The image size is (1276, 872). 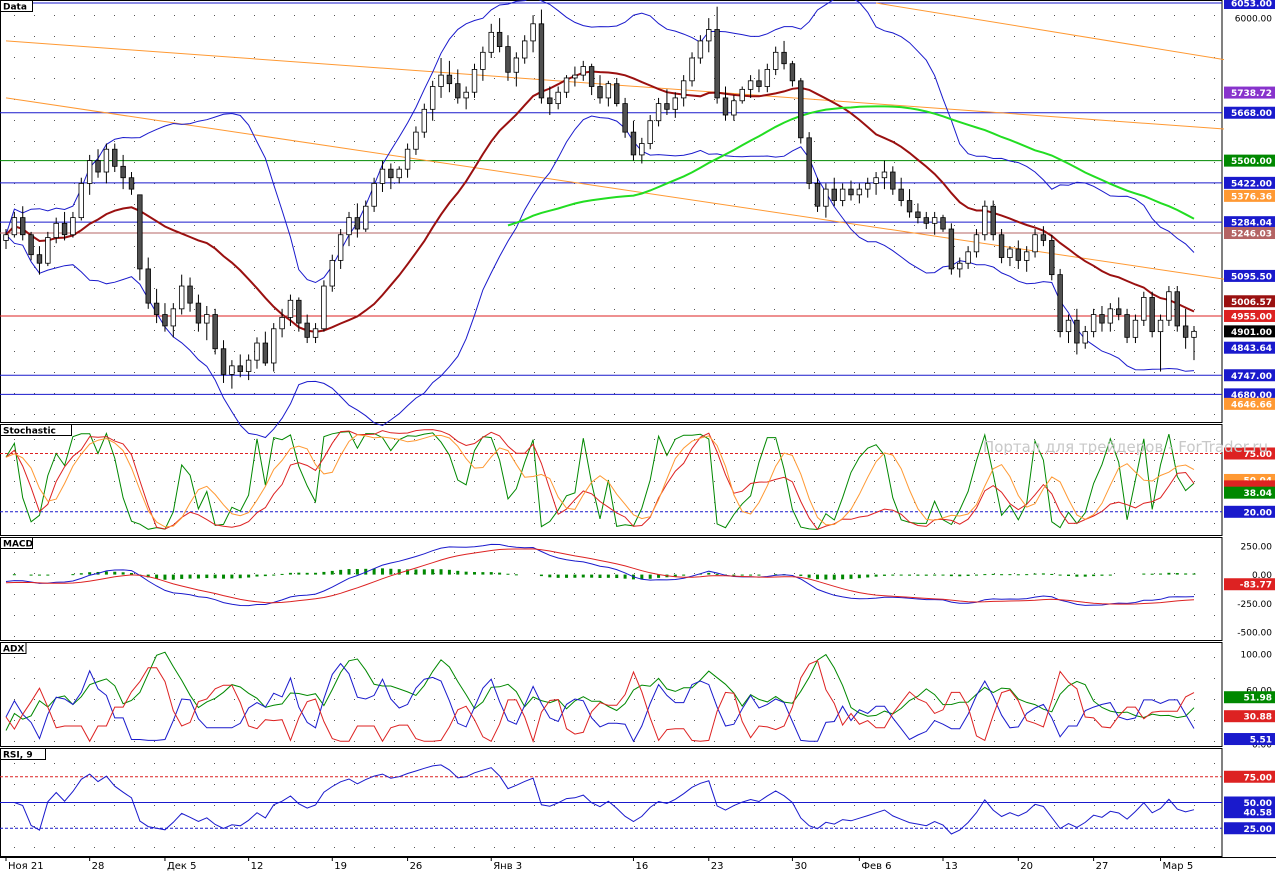 I want to click on x-tick-label: 23, so click(x=717, y=866).